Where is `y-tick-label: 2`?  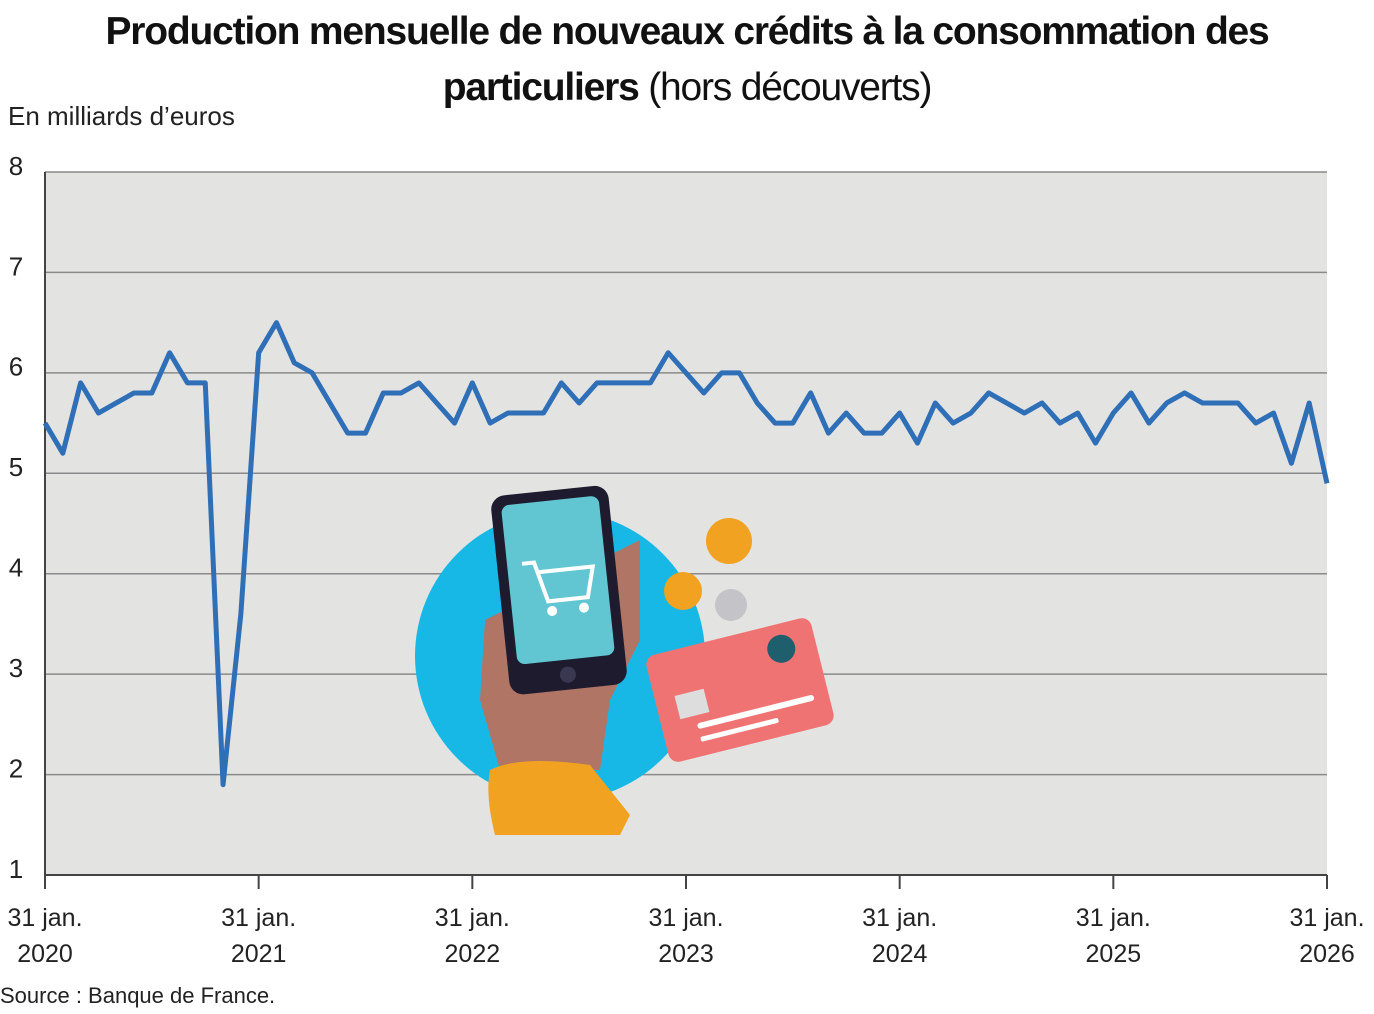
y-tick-label: 2 is located at coordinates (16, 768).